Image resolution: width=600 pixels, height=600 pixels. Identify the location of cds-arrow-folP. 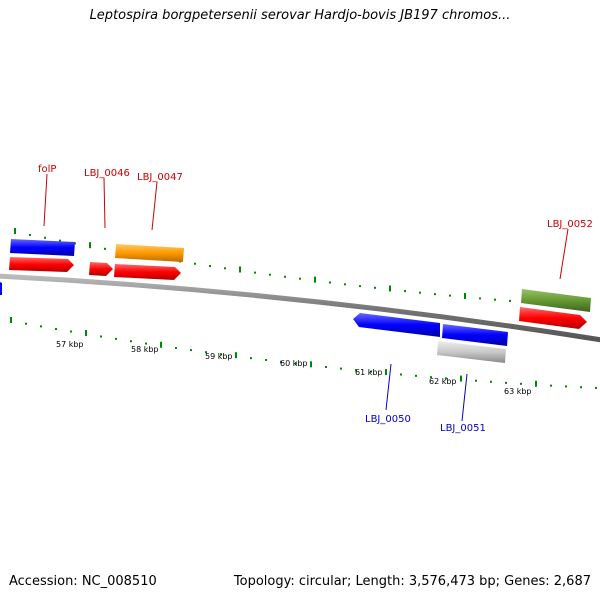
(41, 264).